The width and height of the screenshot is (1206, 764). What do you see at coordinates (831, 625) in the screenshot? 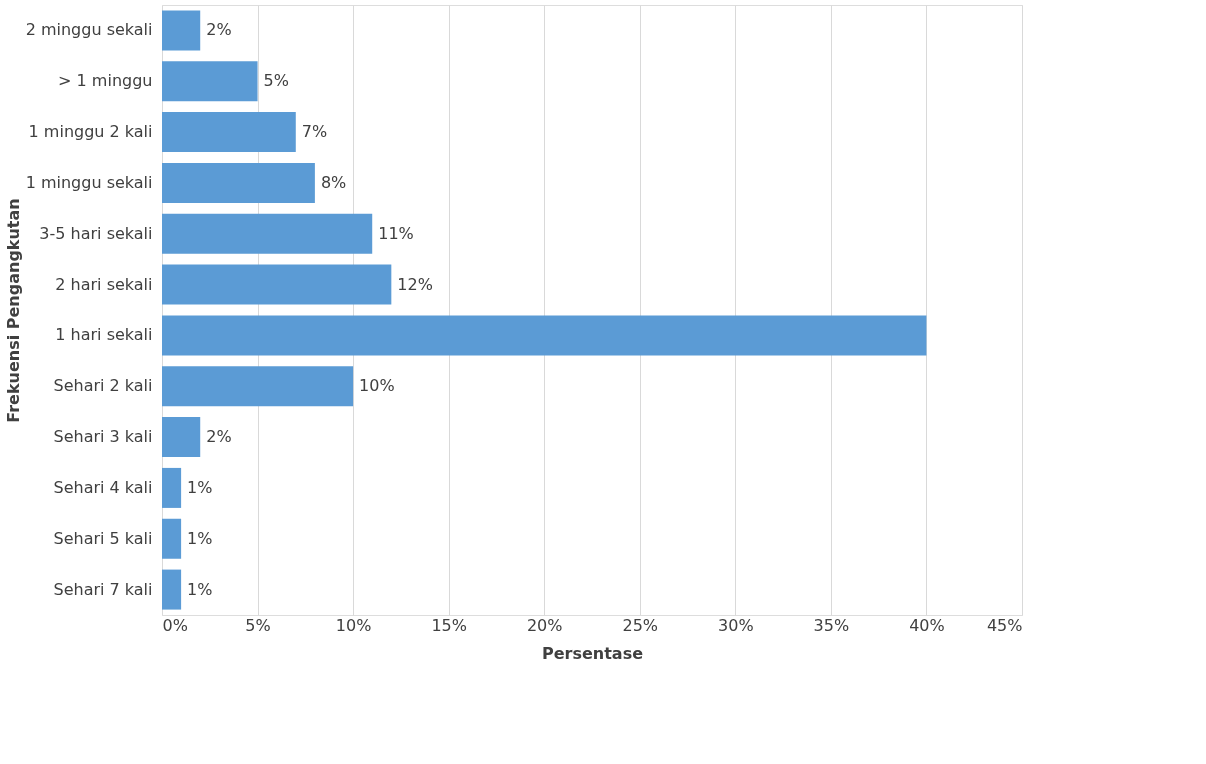
I see `x-tick-label: 35%` at bounding box center [831, 625].